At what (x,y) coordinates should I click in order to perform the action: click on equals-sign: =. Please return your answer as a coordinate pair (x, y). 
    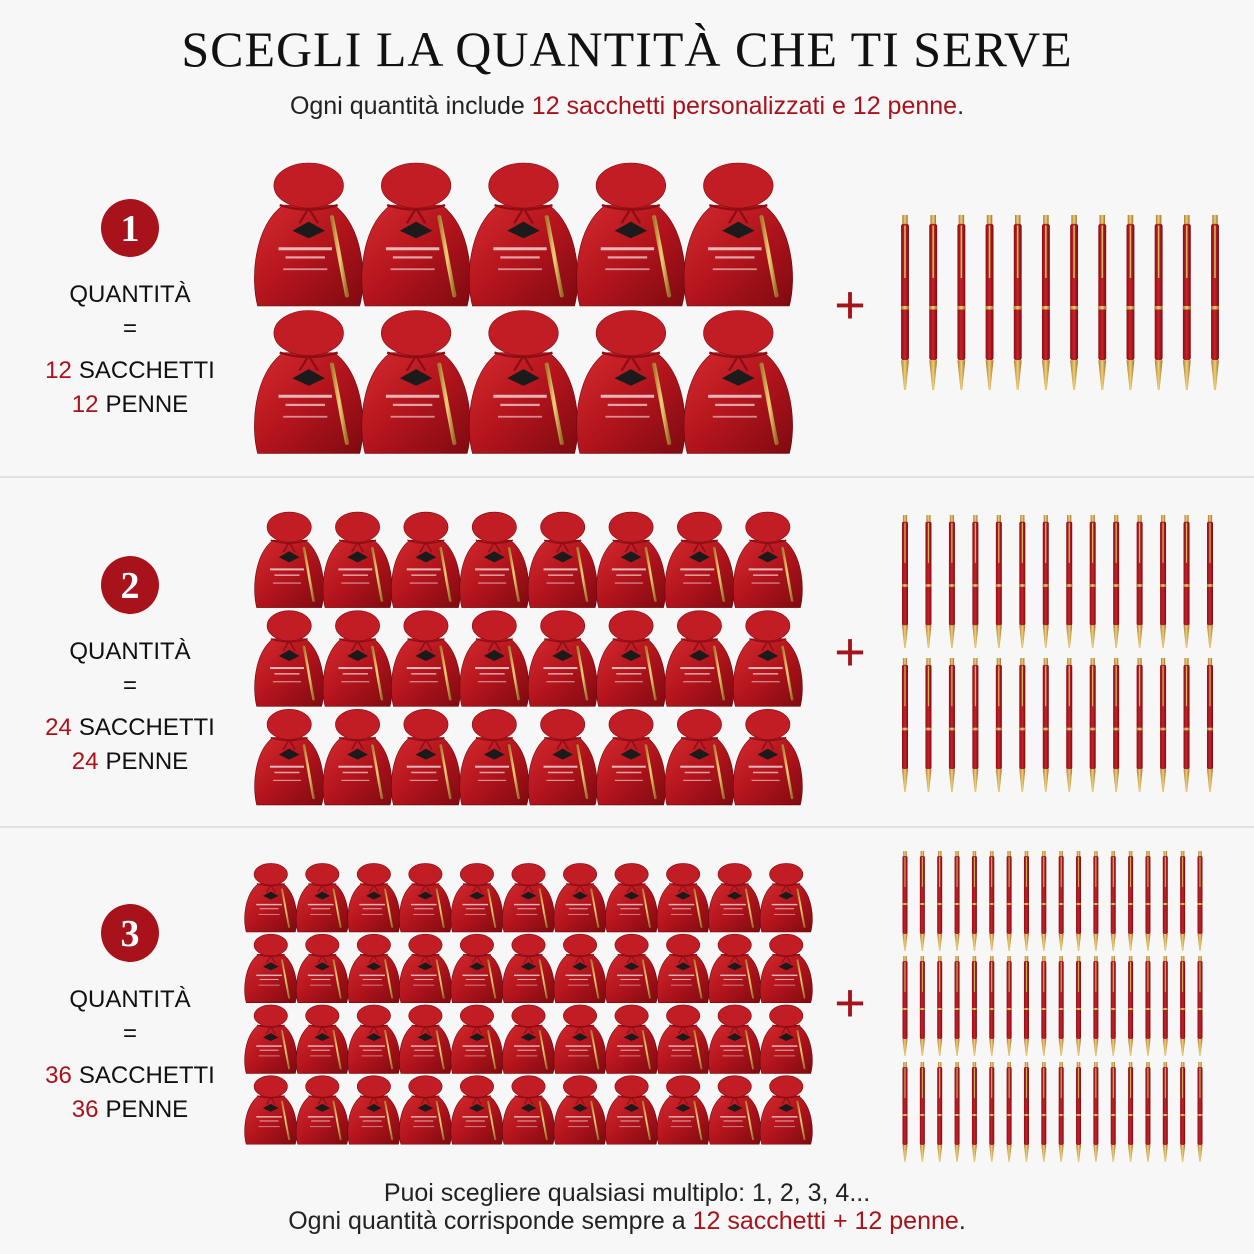
    Looking at the image, I should click on (130, 1033).